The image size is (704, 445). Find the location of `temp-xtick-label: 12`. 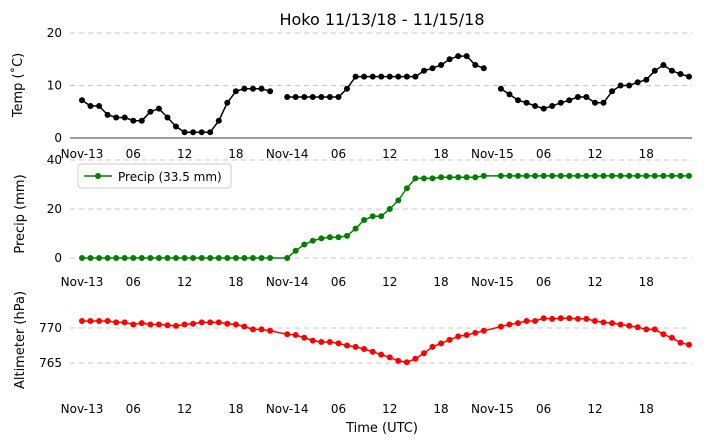

temp-xtick-label: 12 is located at coordinates (594, 154).